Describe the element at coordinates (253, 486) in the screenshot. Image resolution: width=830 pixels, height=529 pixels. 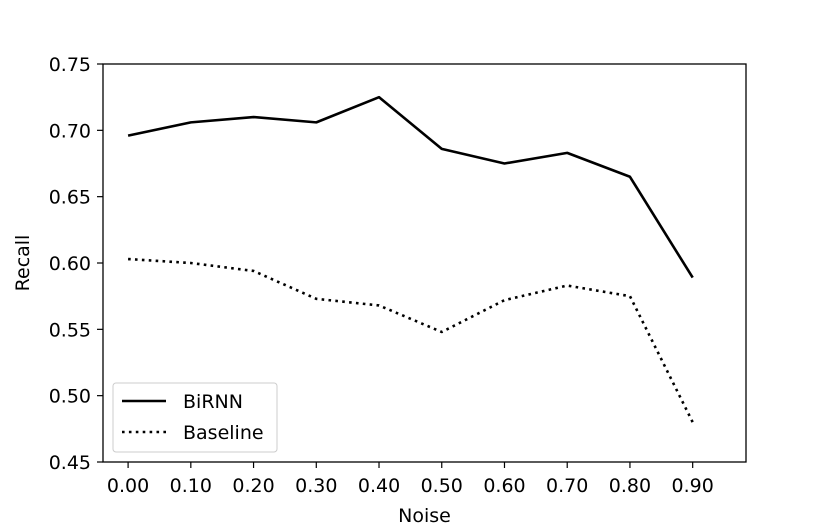
I see `x-tick-label: 0.20` at that location.